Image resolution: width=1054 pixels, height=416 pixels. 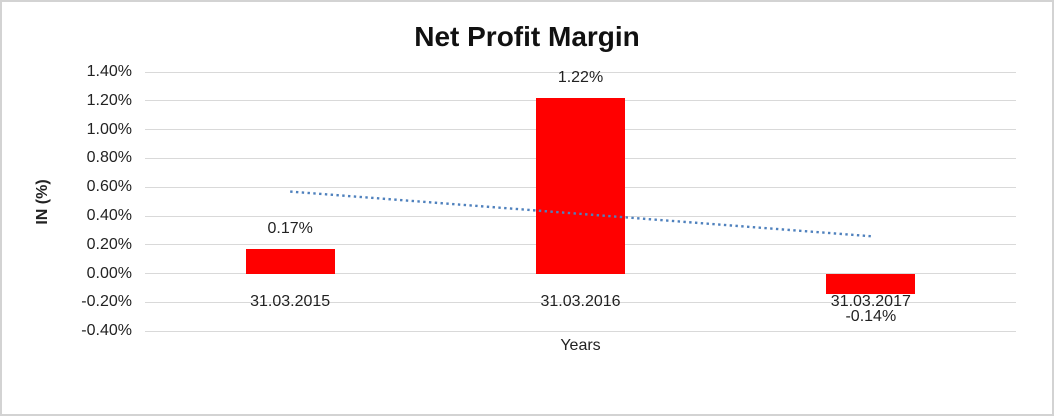 What do you see at coordinates (290, 229) in the screenshot?
I see `bar-value-label: 0.17%` at bounding box center [290, 229].